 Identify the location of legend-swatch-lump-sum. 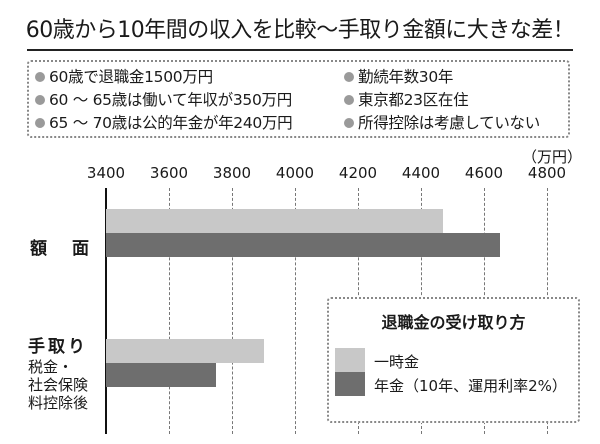
(350, 360).